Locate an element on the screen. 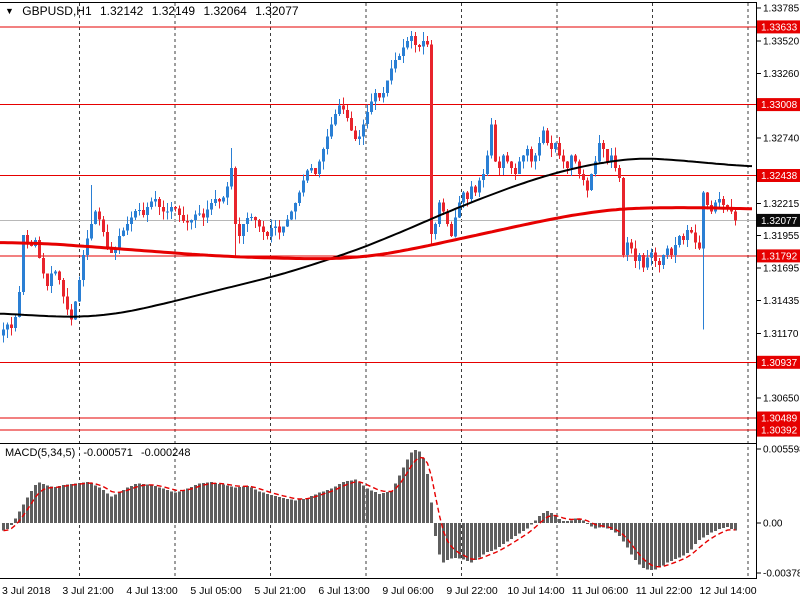 The image size is (800, 600). ohlc-close: 1.32077 is located at coordinates (277, 11).